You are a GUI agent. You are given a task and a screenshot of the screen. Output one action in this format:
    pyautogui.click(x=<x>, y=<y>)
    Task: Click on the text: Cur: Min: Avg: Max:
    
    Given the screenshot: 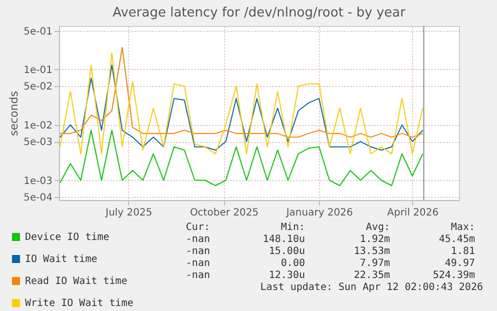 What is the action you would take?
    pyautogui.click(x=330, y=227)
    